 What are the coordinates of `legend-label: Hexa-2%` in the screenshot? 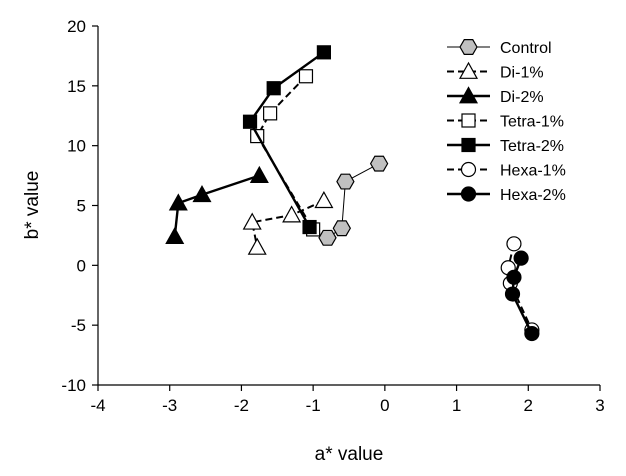 It's located at (533, 195).